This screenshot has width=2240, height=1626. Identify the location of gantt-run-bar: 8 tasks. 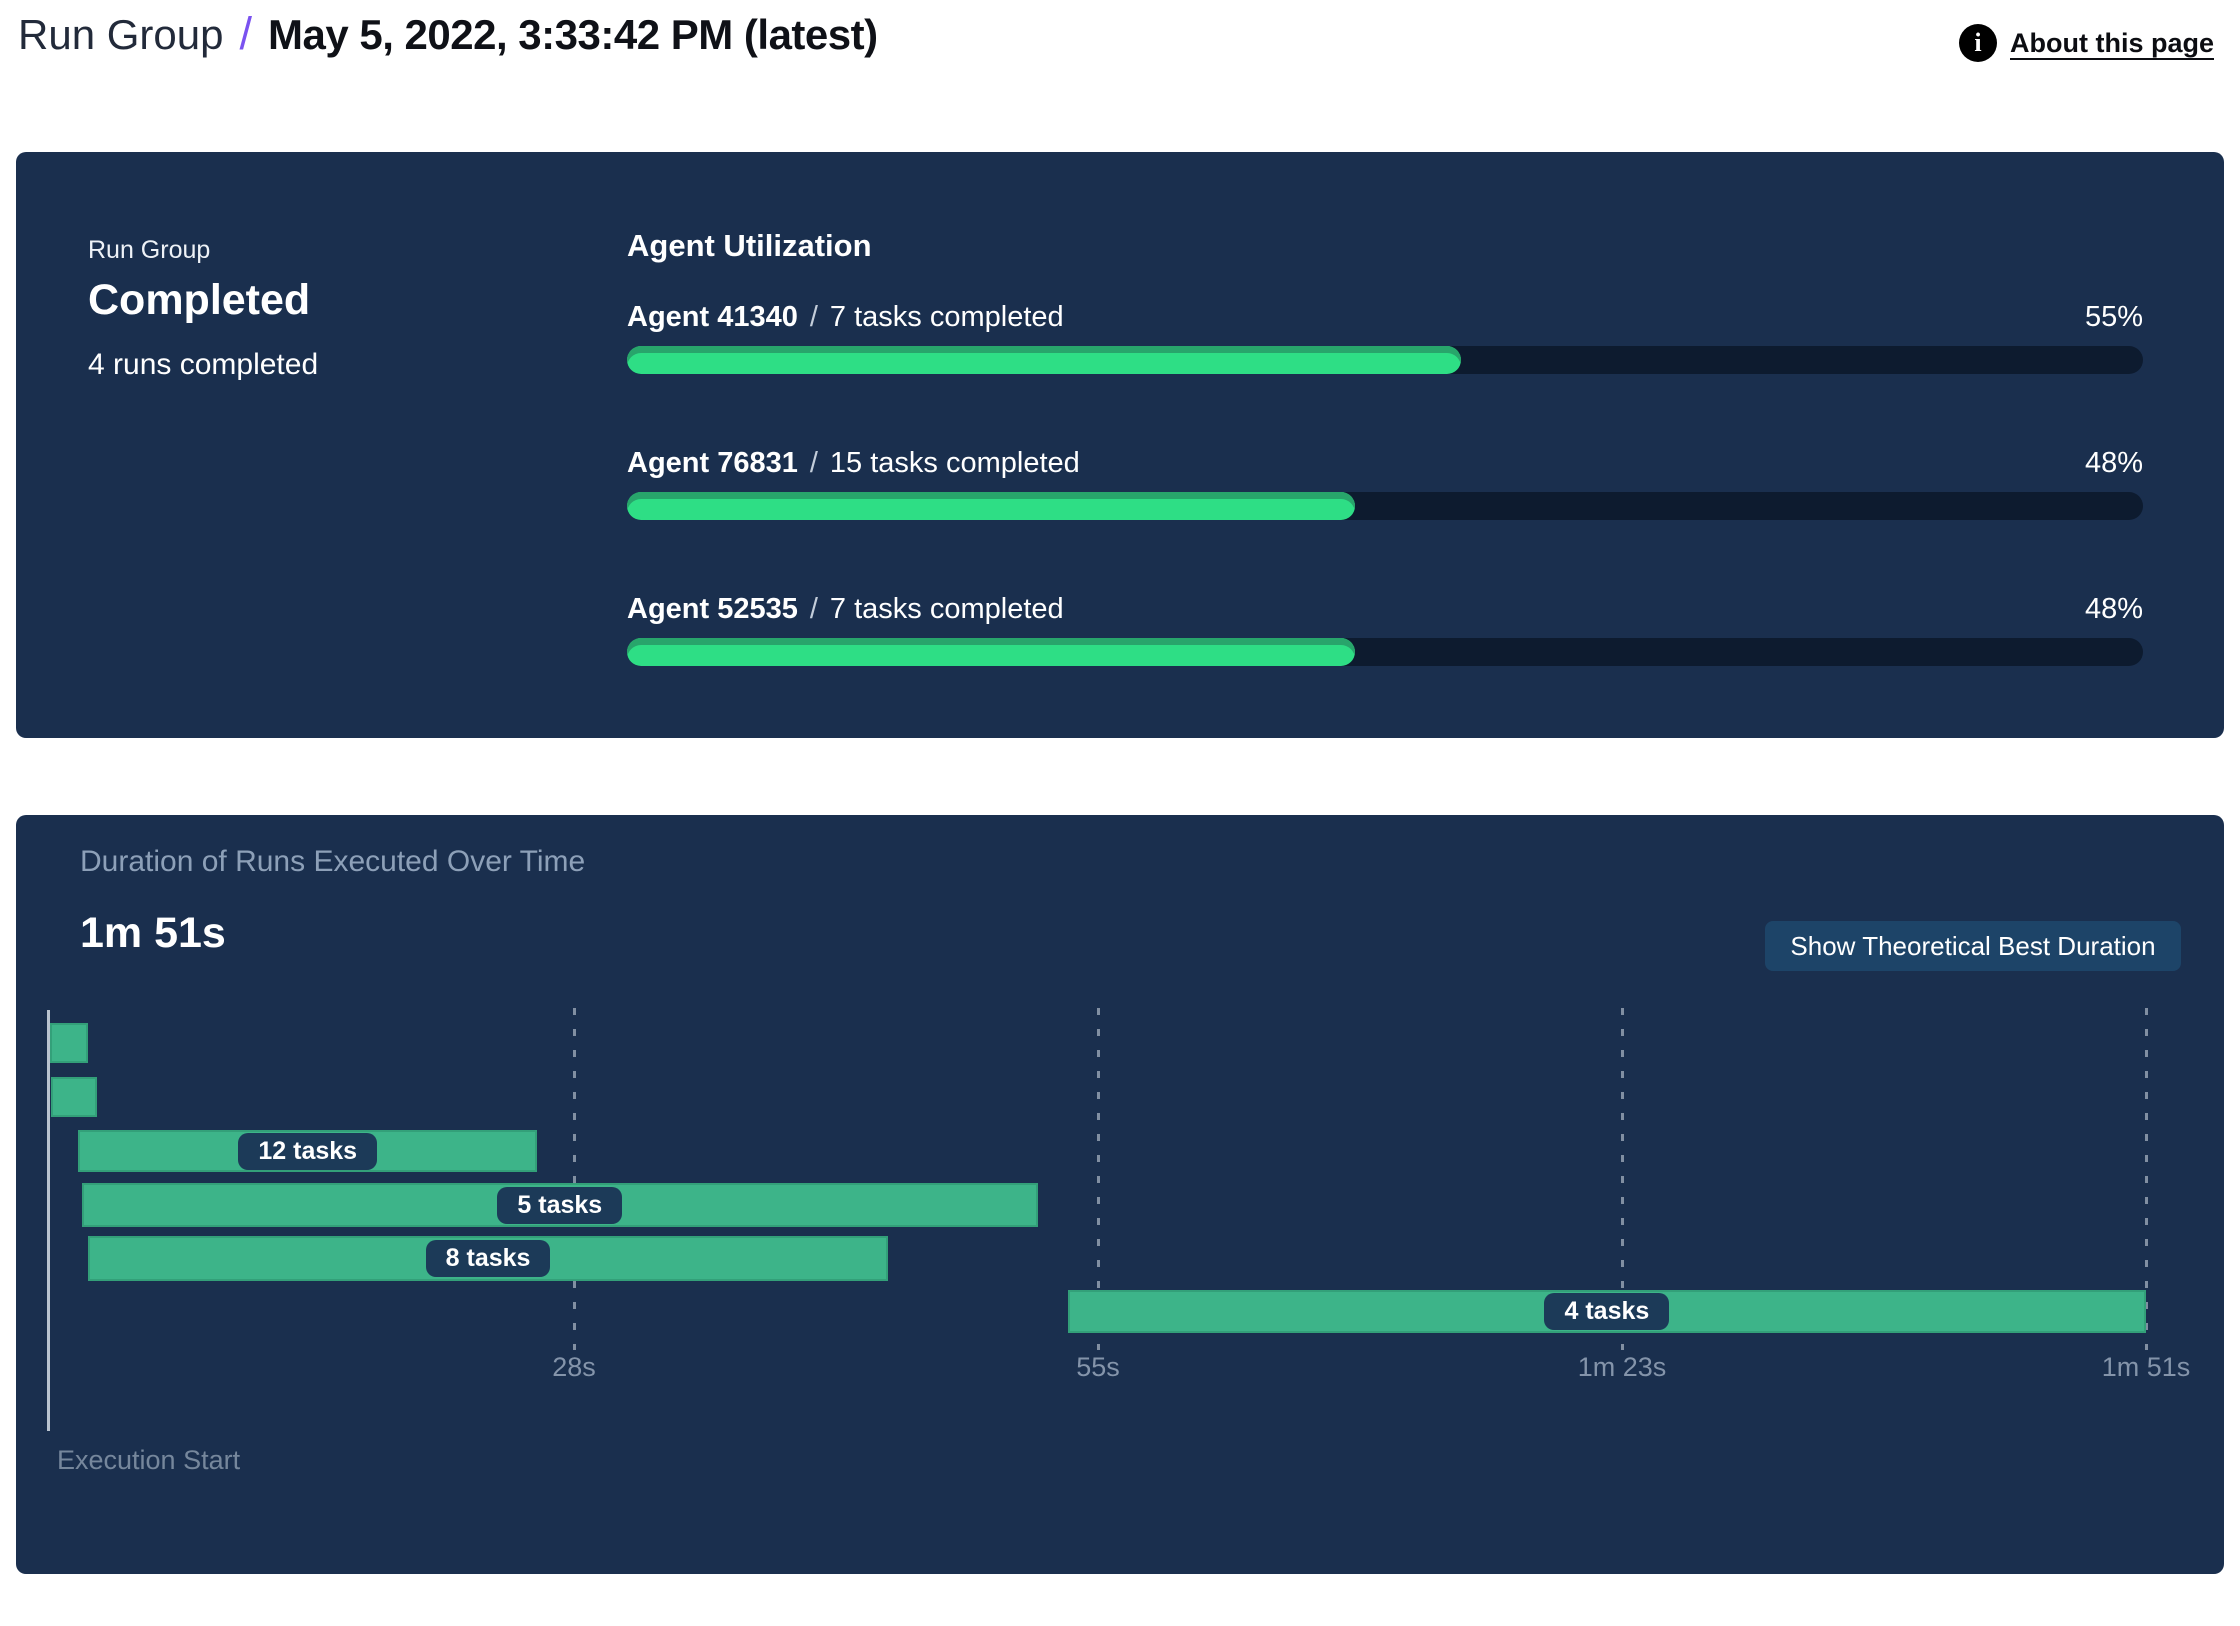
(488, 1258).